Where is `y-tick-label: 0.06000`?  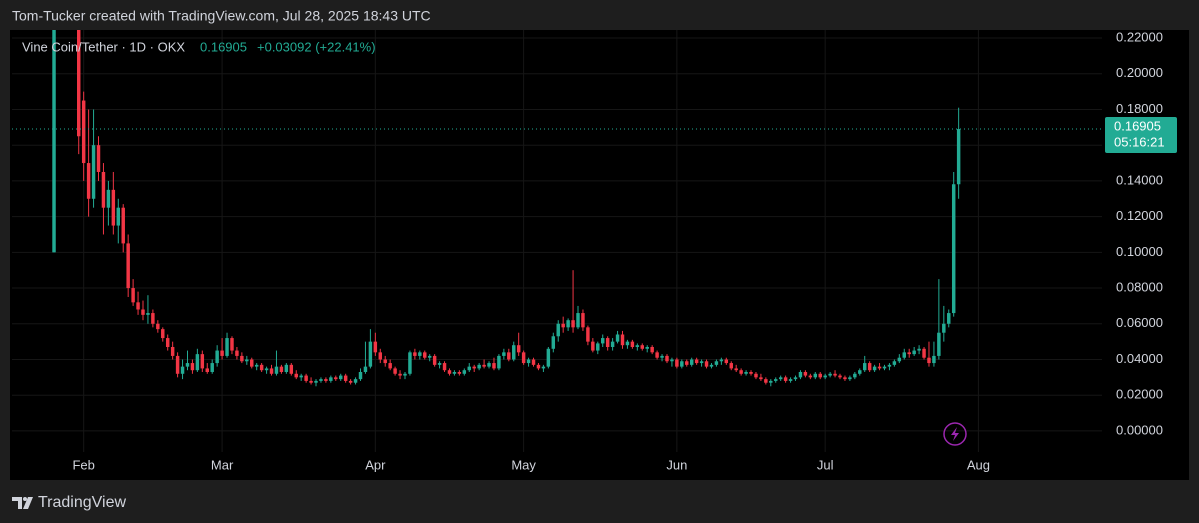 y-tick-label: 0.06000 is located at coordinates (1139, 322).